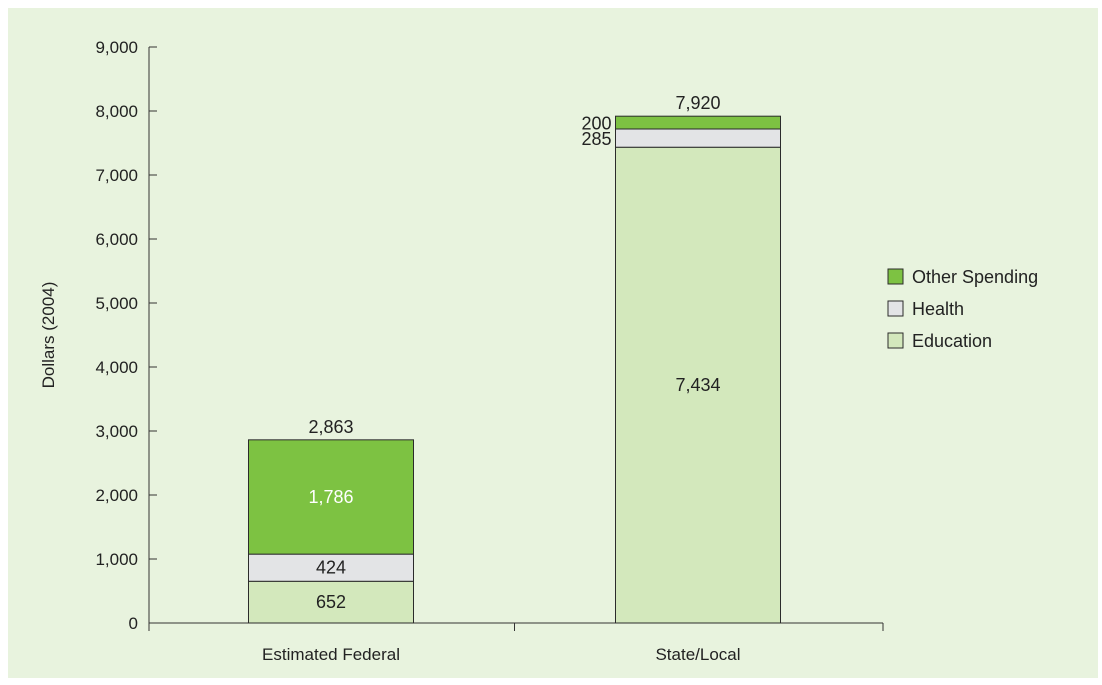  Describe the element at coordinates (116, 303) in the screenshot. I see `y-tick-label: 5,000` at that location.